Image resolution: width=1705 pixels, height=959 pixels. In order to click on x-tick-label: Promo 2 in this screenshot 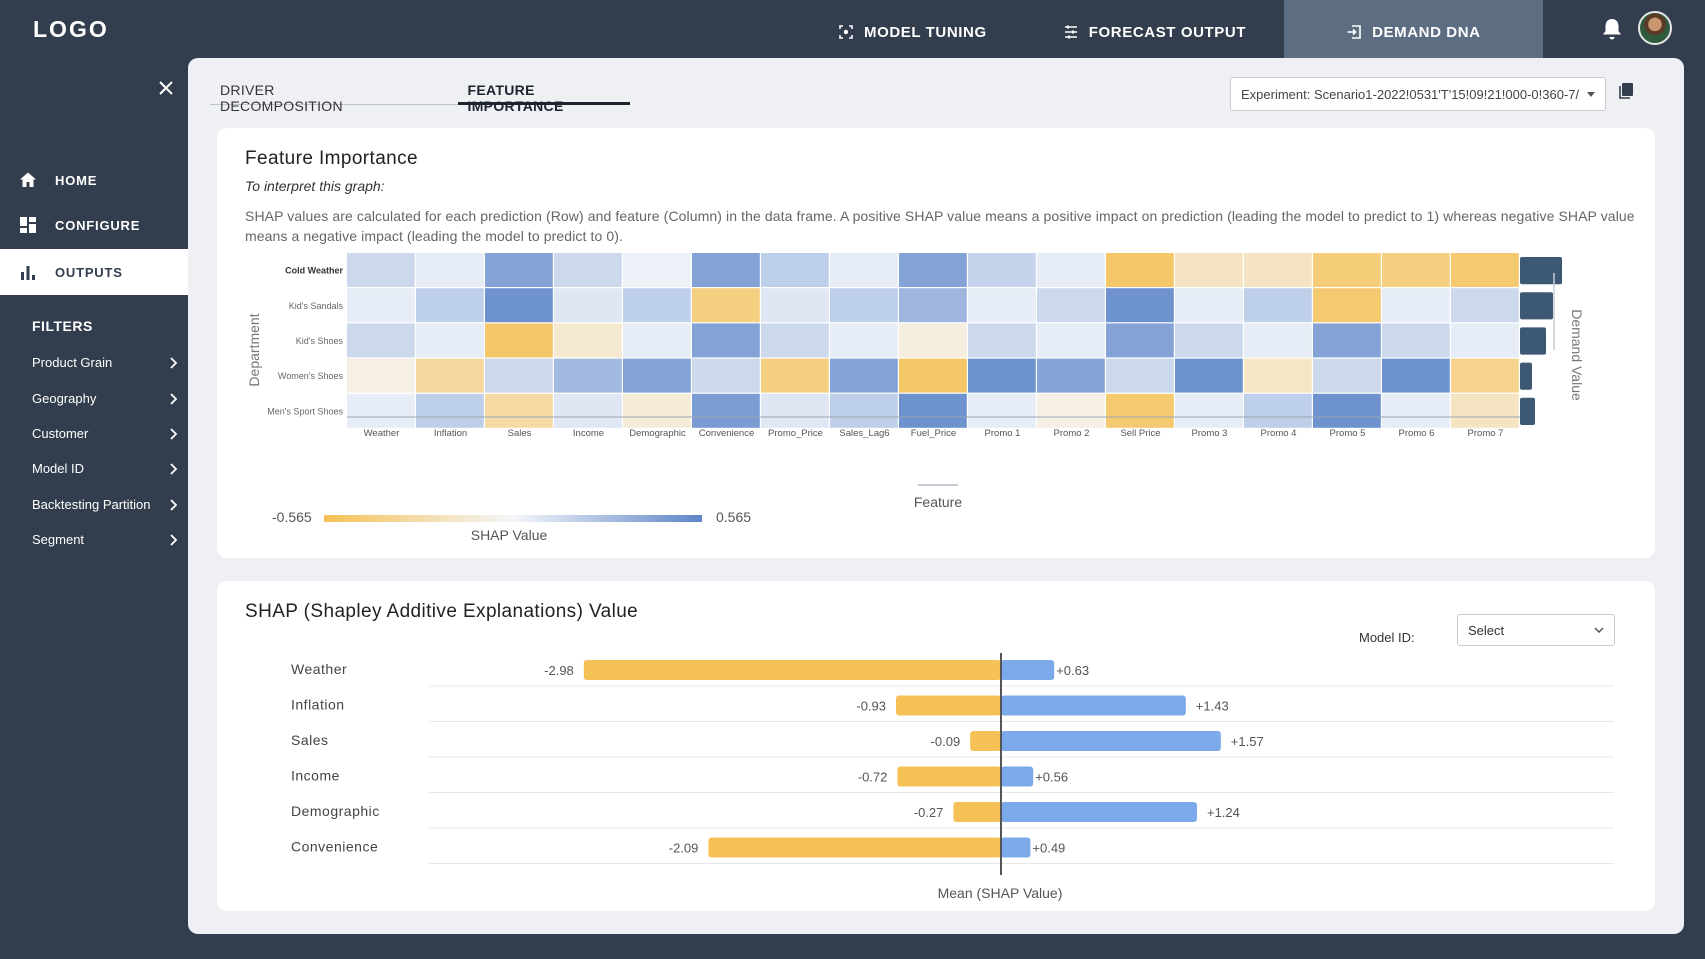, I will do `click(1072, 433)`.